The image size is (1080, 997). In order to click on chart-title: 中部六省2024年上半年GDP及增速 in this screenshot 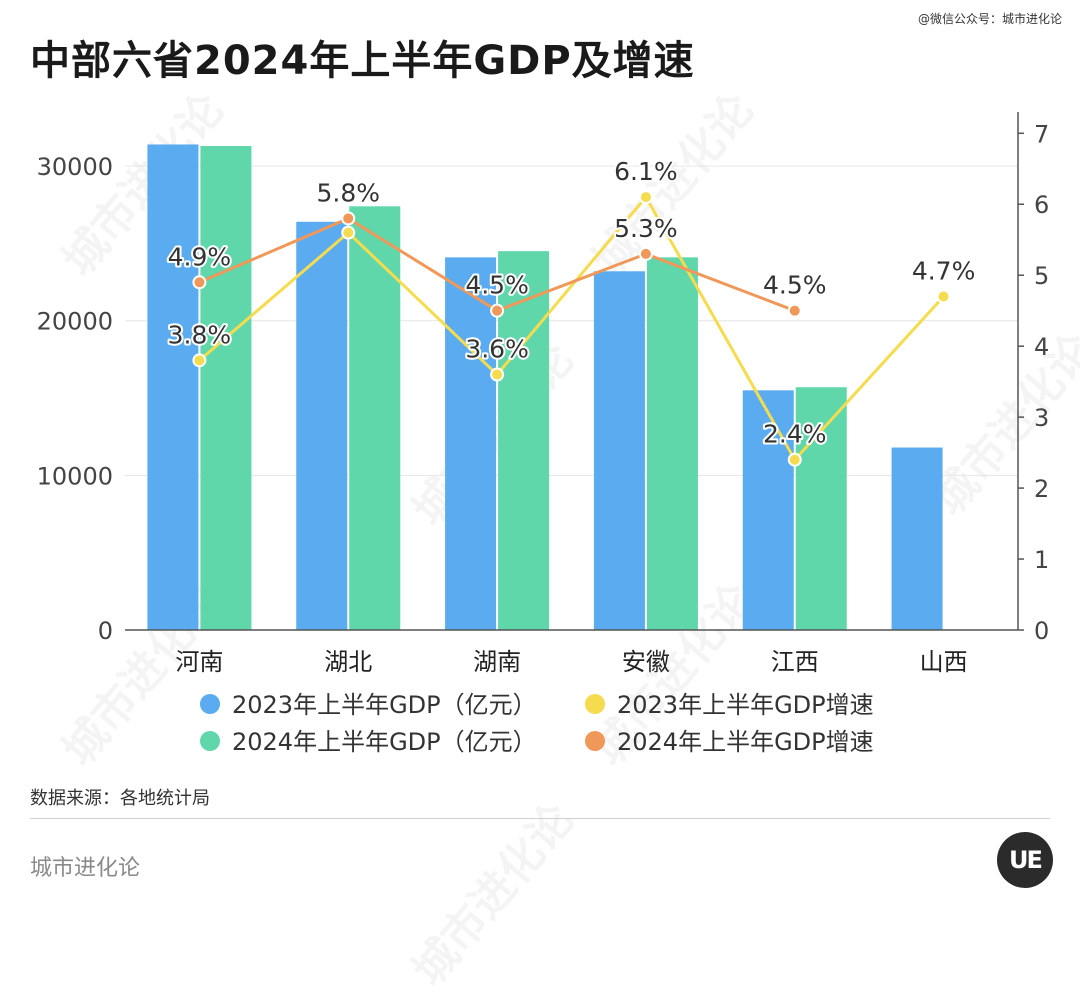, I will do `click(362, 61)`.